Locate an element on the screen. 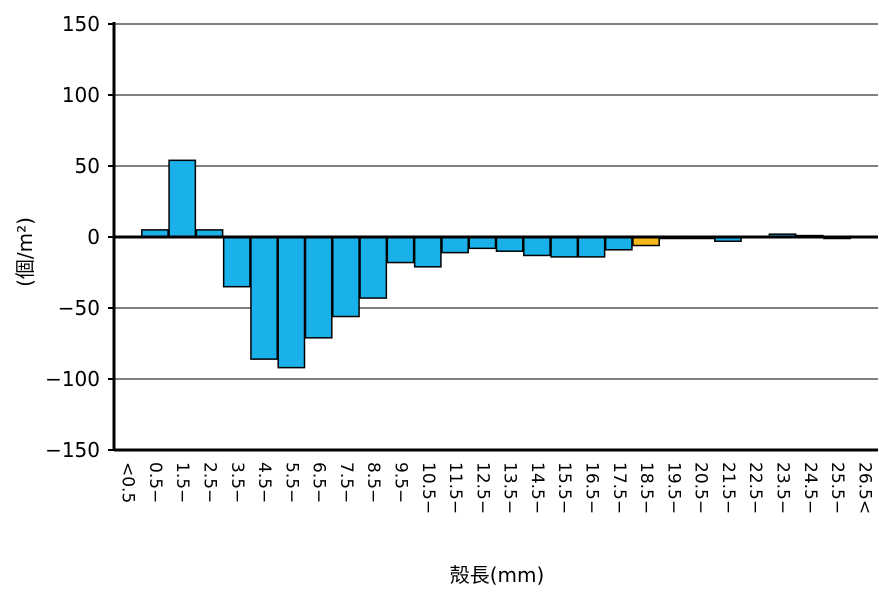  x-tick-label: 11.5− is located at coordinates (455, 488).